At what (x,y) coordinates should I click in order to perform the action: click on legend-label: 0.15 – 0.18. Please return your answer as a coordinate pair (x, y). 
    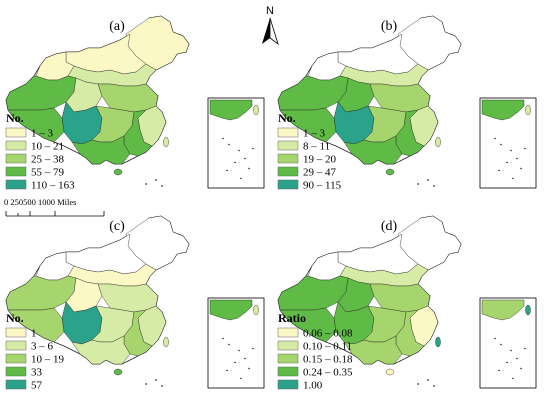
    Looking at the image, I should click on (328, 360).